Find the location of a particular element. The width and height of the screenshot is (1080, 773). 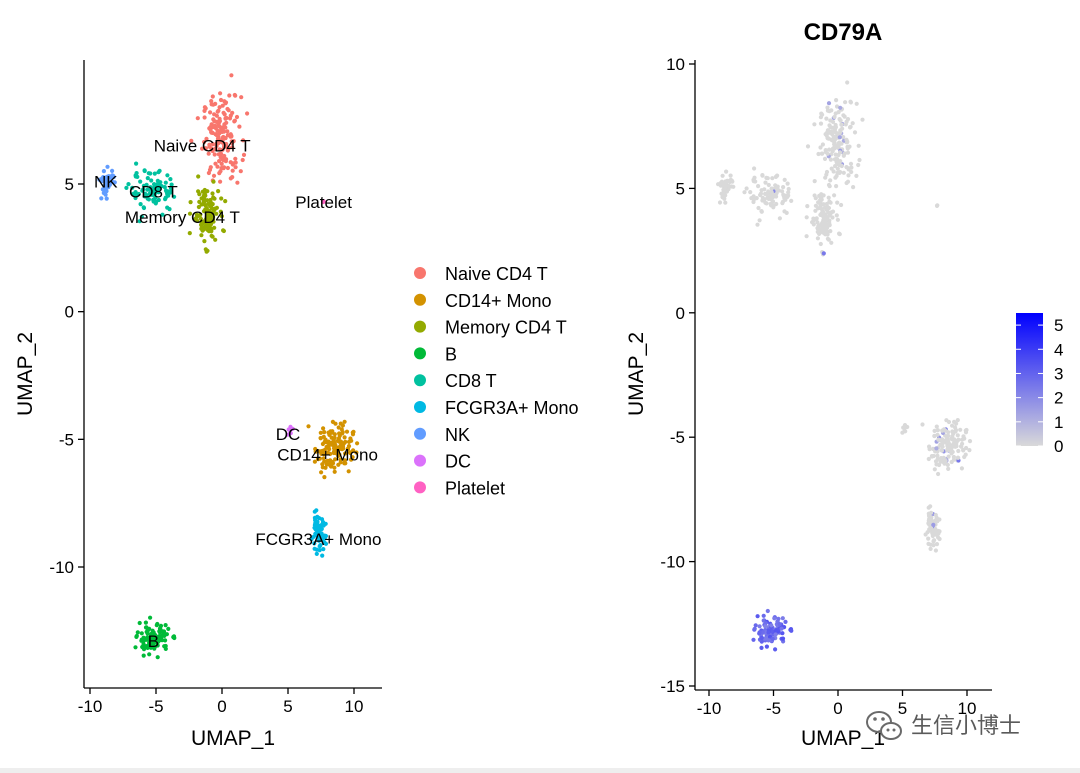

y-tick-label: -10 is located at coordinates (61, 567).